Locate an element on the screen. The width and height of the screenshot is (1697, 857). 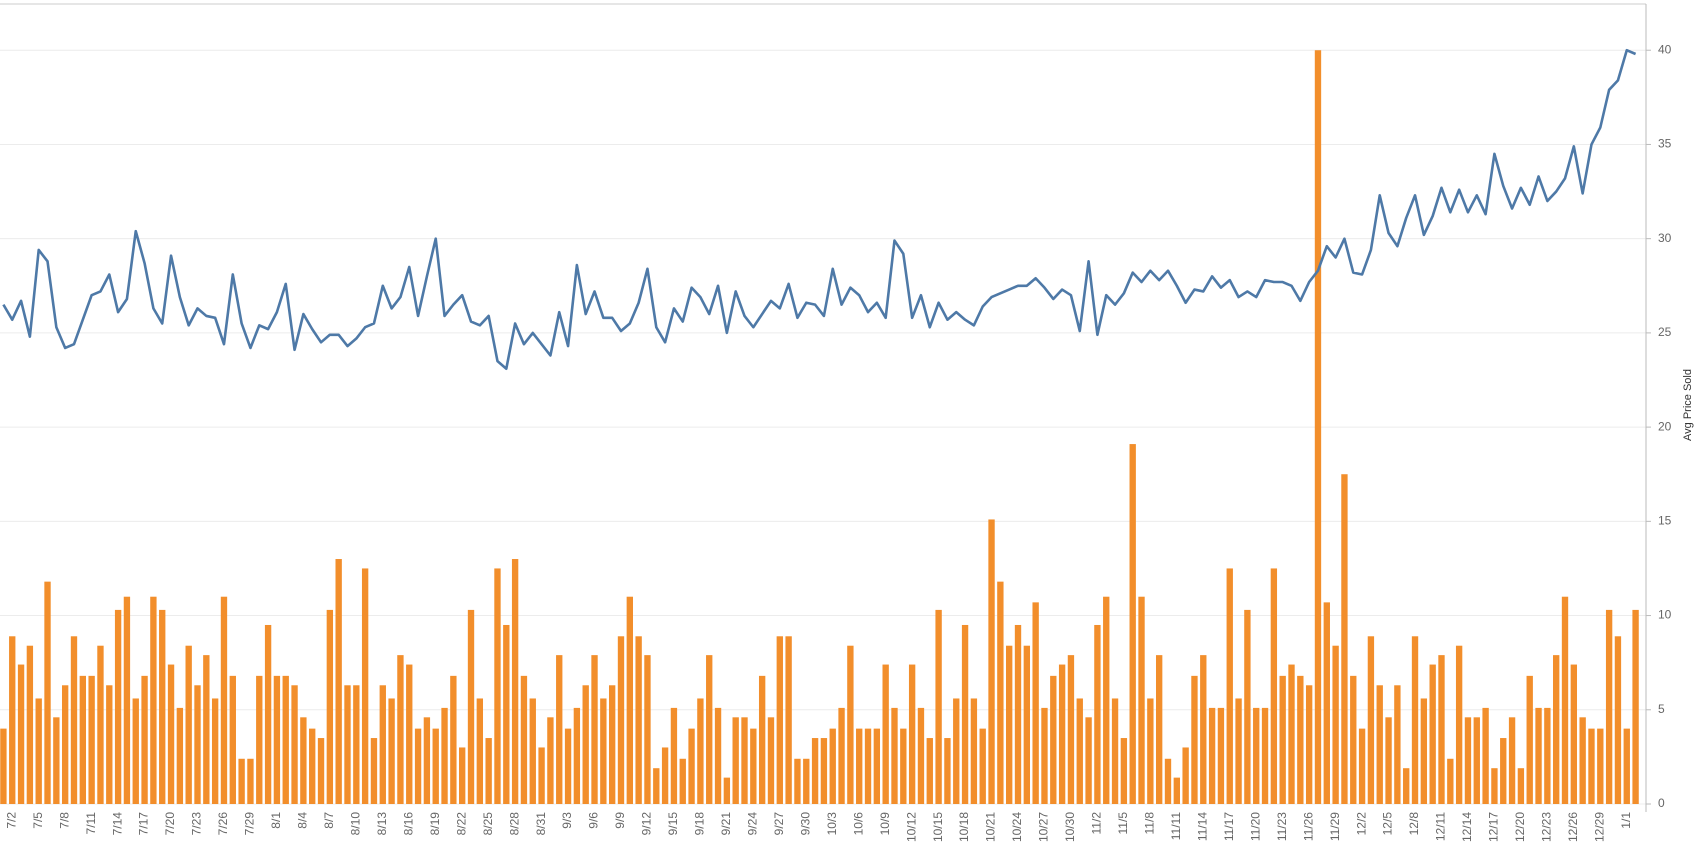
x-tick-label: 11/29 is located at coordinates (1335, 826).